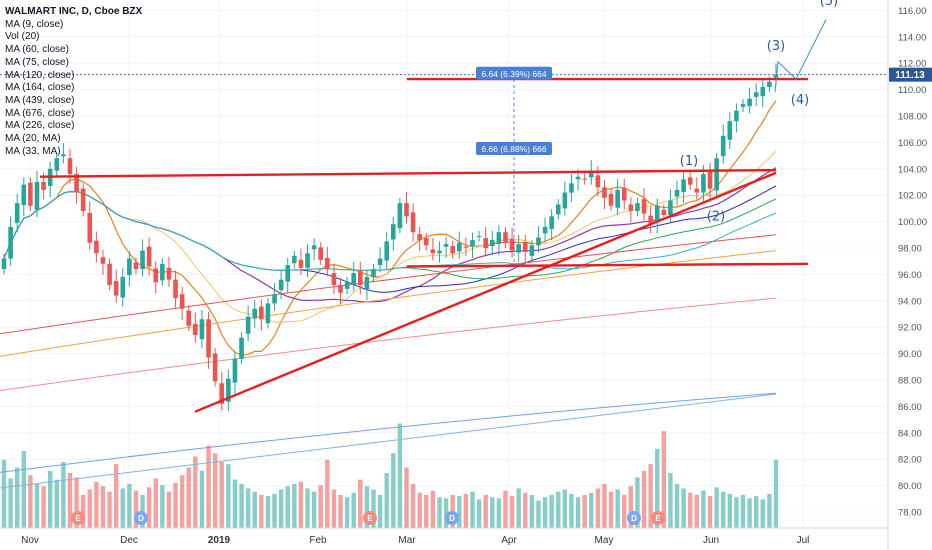 The image size is (932, 550). I want to click on event-marker-label: E, so click(78, 518).